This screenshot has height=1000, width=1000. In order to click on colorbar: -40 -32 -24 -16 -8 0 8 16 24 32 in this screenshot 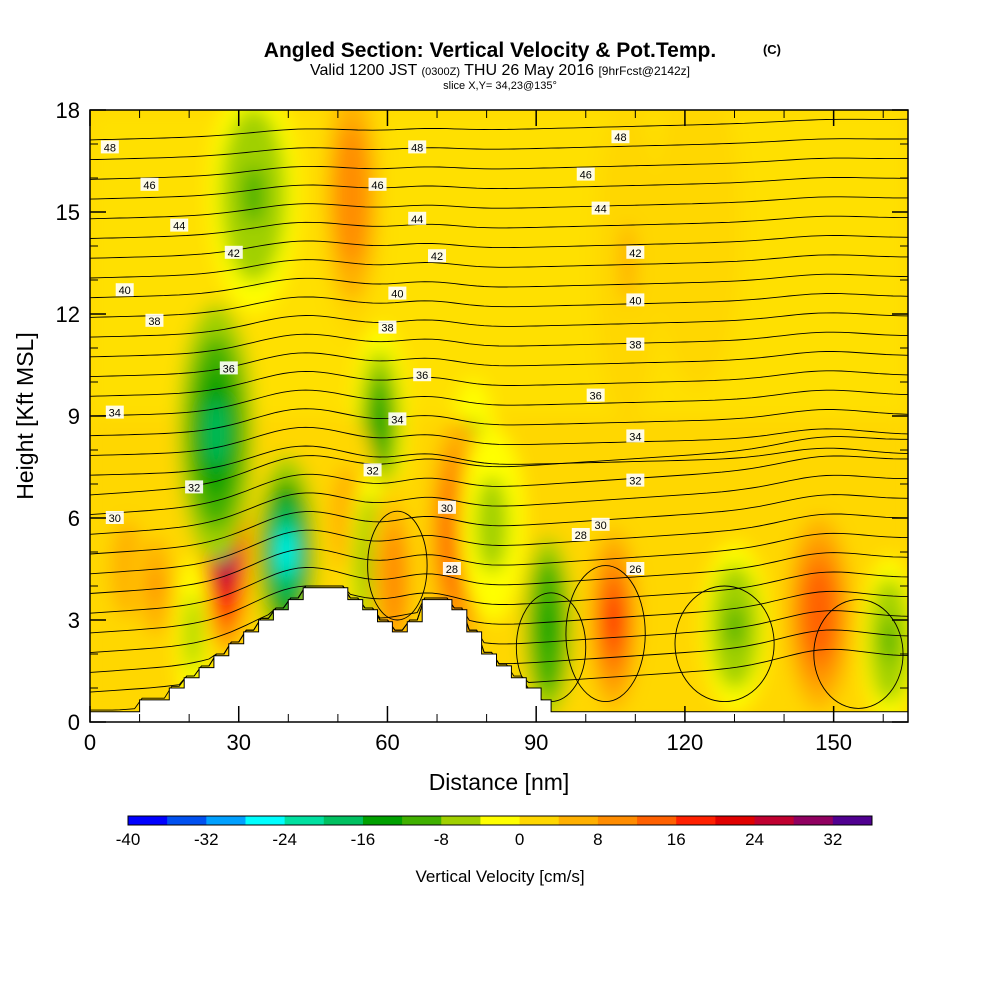, I will do `click(494, 832)`.